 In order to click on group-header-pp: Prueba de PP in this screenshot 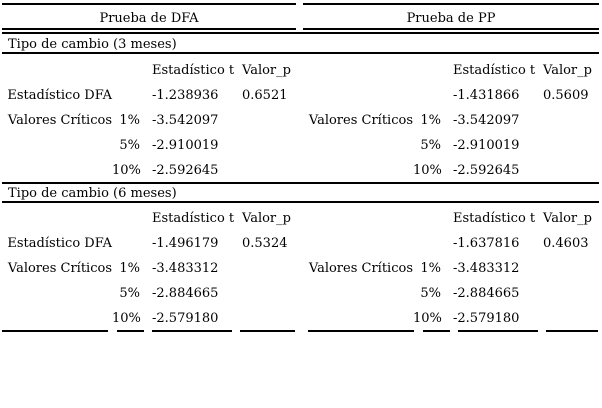, I will do `click(451, 18)`.